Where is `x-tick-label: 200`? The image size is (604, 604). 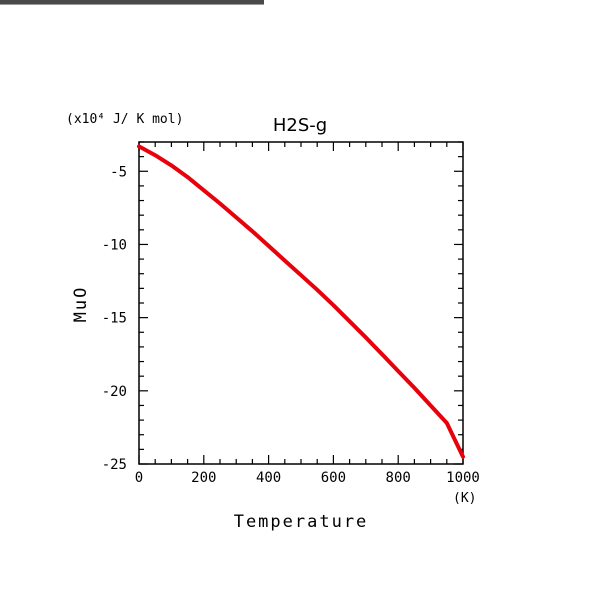 x-tick-label: 200 is located at coordinates (203, 478).